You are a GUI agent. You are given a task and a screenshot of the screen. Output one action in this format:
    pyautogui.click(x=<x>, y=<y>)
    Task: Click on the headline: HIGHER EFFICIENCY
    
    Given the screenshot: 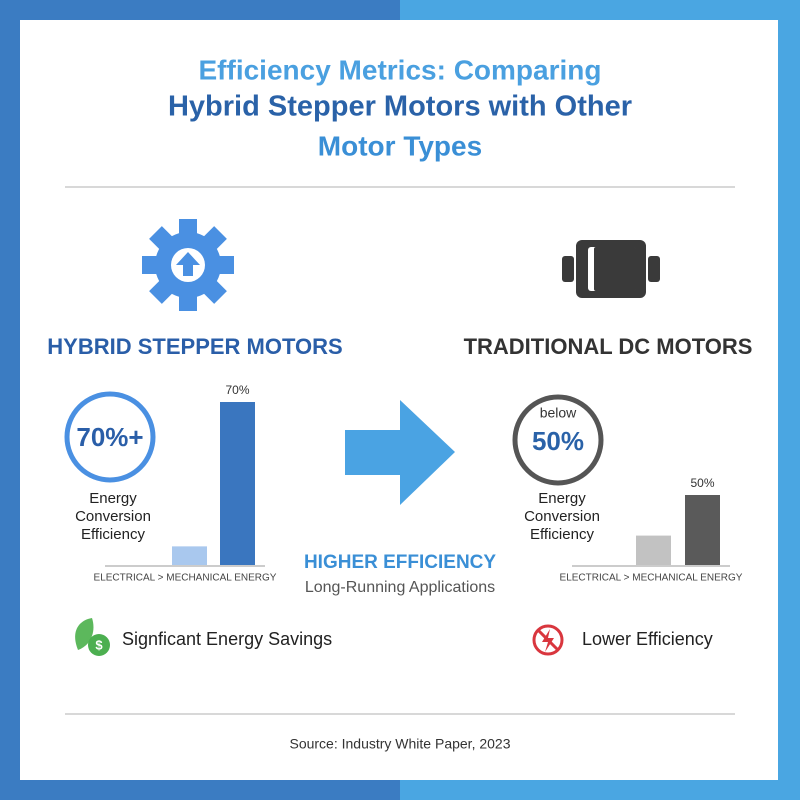 What is the action you would take?
    pyautogui.click(x=400, y=562)
    